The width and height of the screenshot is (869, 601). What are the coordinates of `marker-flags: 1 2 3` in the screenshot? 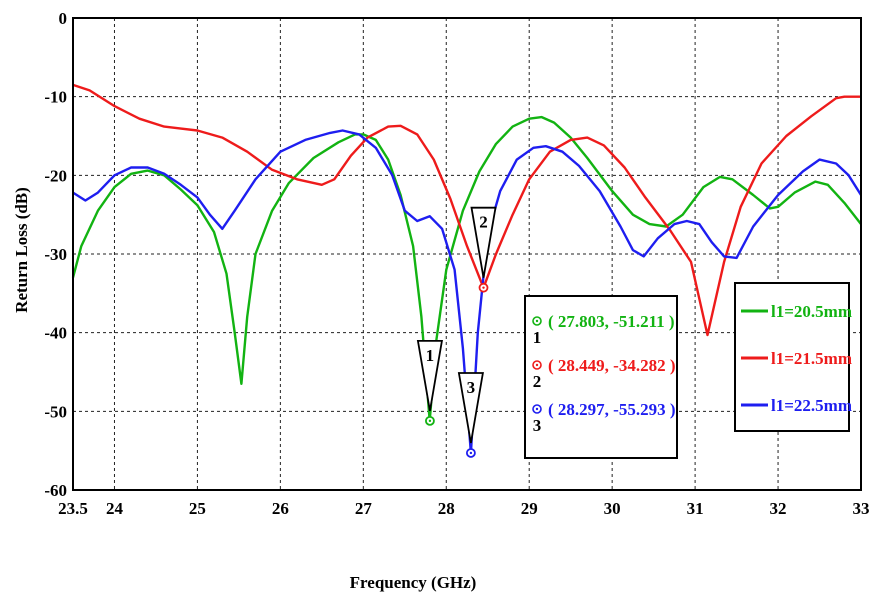 It's located at (456, 332).